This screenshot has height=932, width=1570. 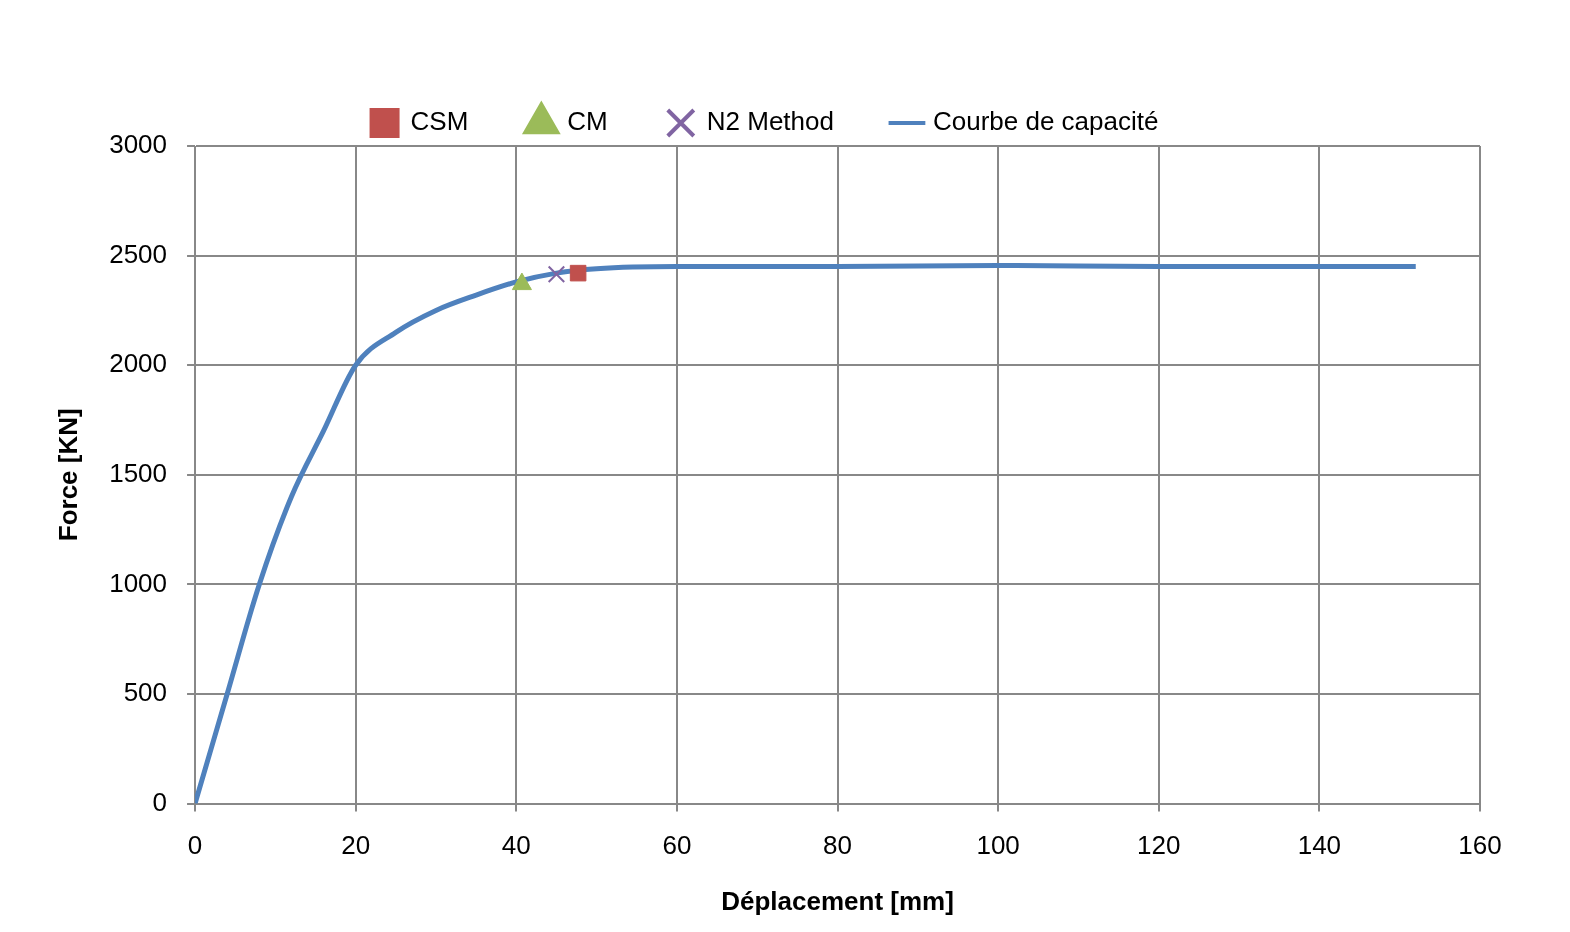 What do you see at coordinates (356, 845) in the screenshot?
I see `x-tick-label: 20` at bounding box center [356, 845].